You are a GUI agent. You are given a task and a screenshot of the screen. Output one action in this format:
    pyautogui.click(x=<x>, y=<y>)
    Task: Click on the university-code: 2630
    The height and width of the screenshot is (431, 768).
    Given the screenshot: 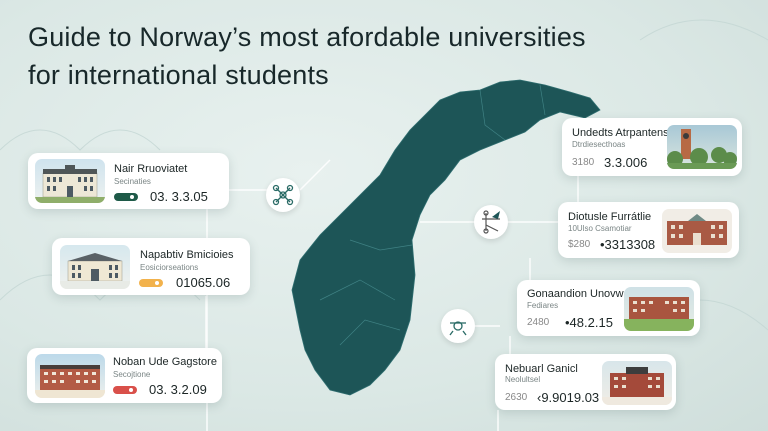 What is the action you would take?
    pyautogui.click(x=516, y=397)
    